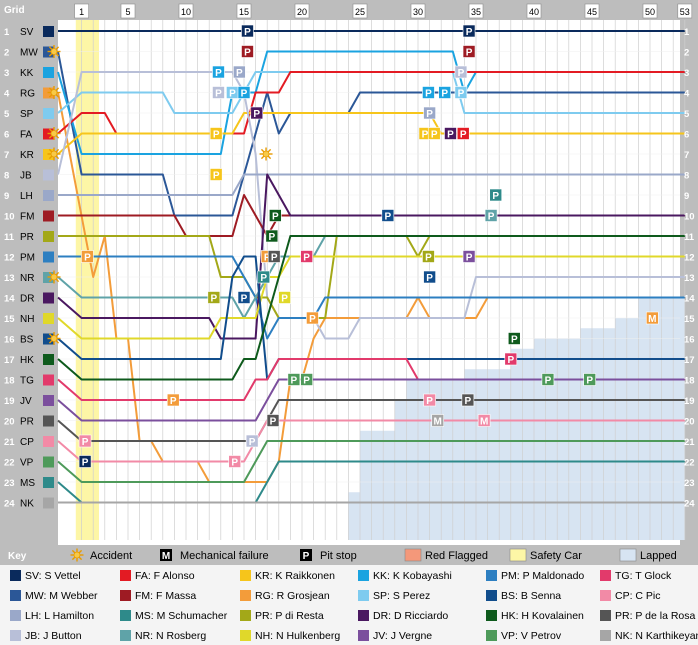 The image size is (698, 645). I want to click on finish-position-number: 13, so click(689, 278).